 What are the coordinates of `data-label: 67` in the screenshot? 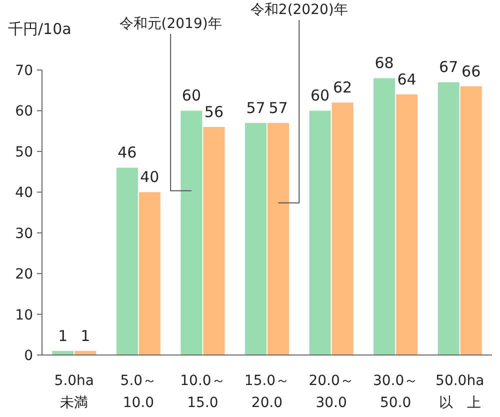 It's located at (448, 67).